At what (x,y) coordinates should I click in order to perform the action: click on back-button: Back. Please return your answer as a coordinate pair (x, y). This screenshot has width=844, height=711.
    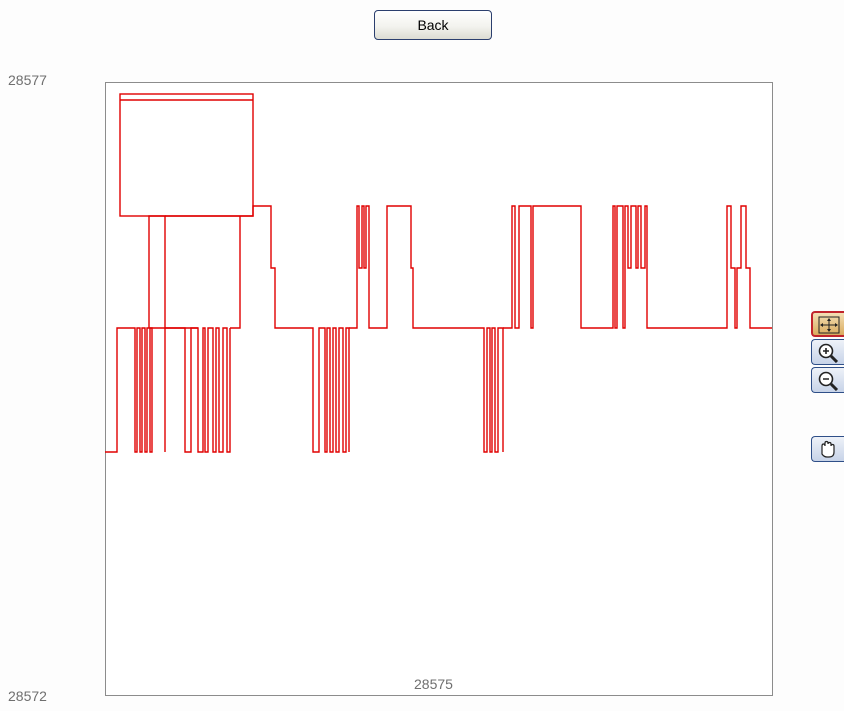
    Looking at the image, I should click on (433, 25).